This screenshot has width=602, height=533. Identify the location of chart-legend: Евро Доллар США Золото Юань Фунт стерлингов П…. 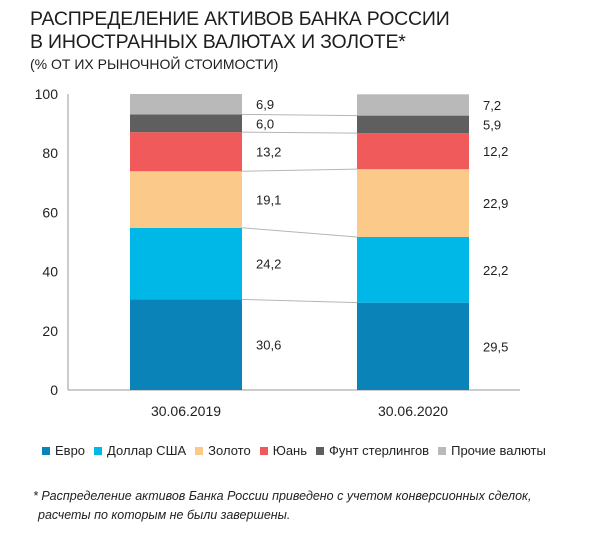
(298, 450).